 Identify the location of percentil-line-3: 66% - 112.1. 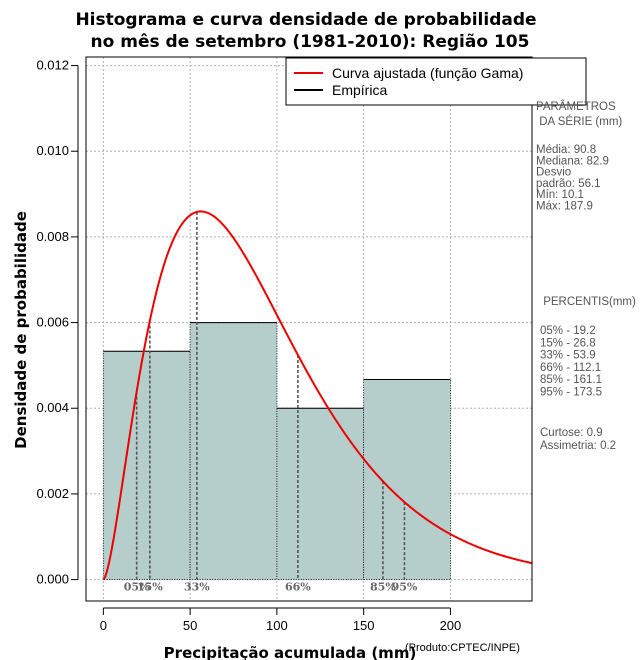
(570, 368).